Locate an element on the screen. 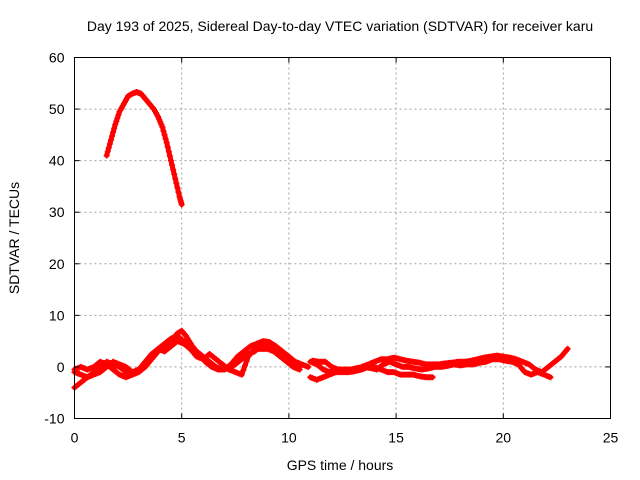  x-tick-label: 10 is located at coordinates (289, 438).